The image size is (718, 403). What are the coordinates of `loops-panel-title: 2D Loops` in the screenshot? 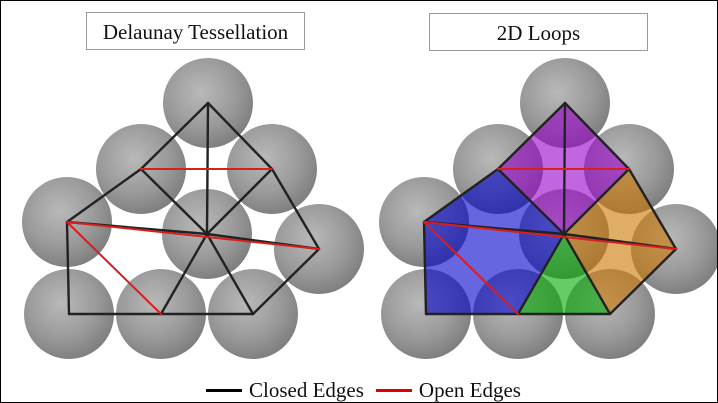 It's located at (538, 32).